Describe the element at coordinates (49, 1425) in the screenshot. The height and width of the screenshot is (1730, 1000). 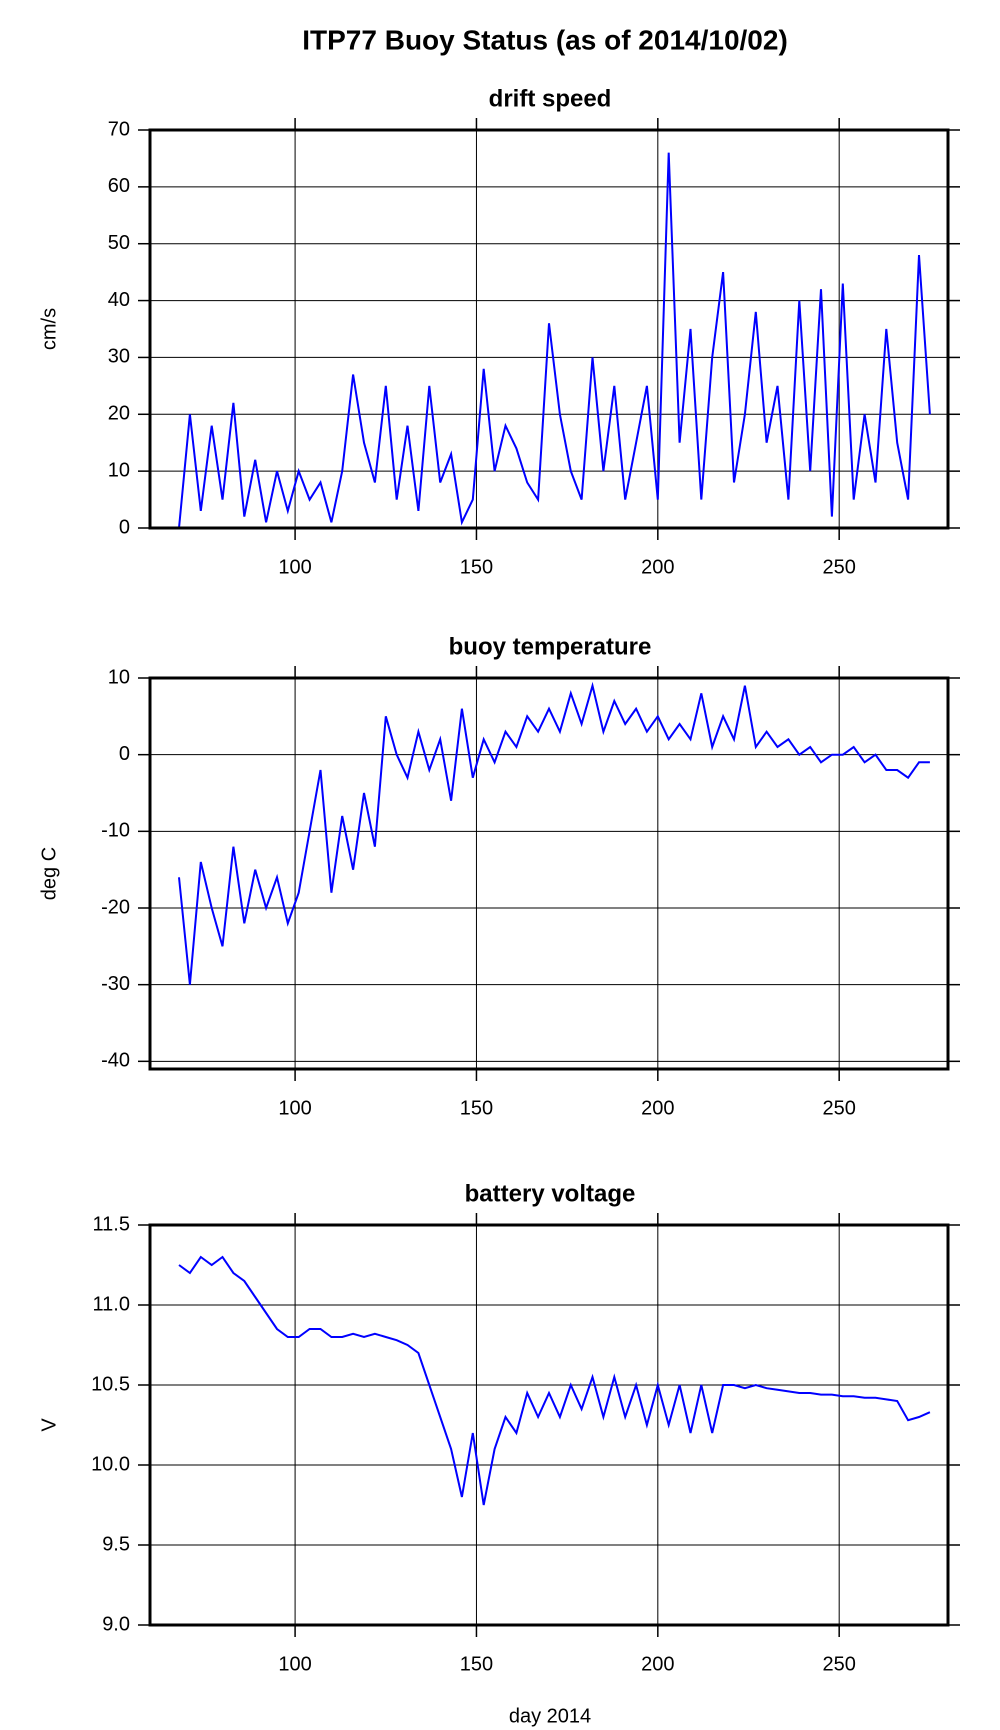
I see `y-axis-label: V` at that location.